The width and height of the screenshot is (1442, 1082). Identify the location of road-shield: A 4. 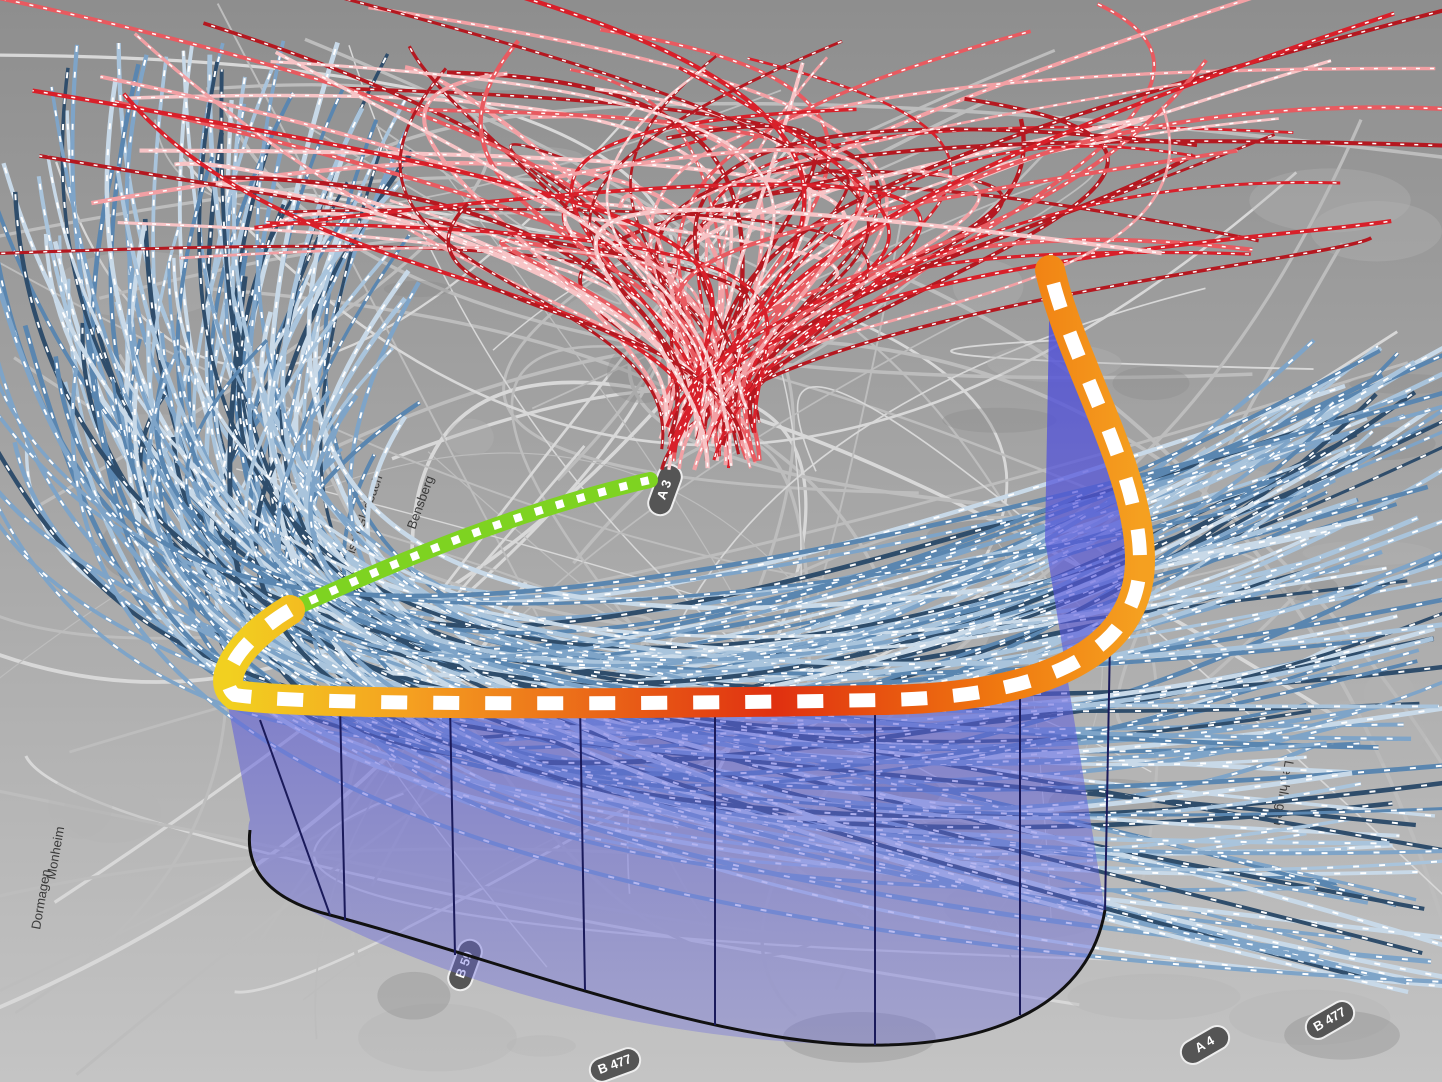
(1205, 1045).